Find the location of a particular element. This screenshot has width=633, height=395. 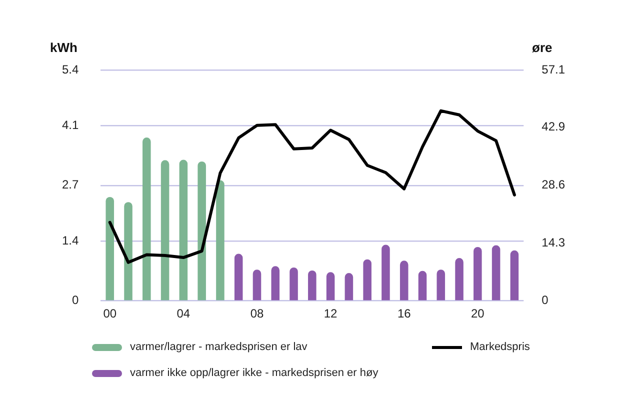

x-tick-label: 16 is located at coordinates (404, 313).